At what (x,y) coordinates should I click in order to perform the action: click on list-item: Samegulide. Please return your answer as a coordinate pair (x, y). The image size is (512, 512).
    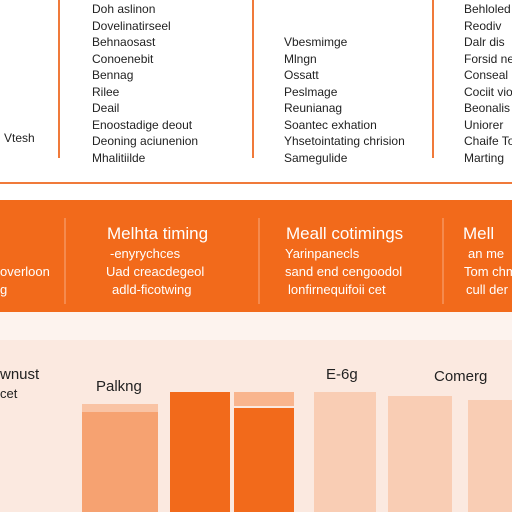
    Looking at the image, I should click on (316, 157).